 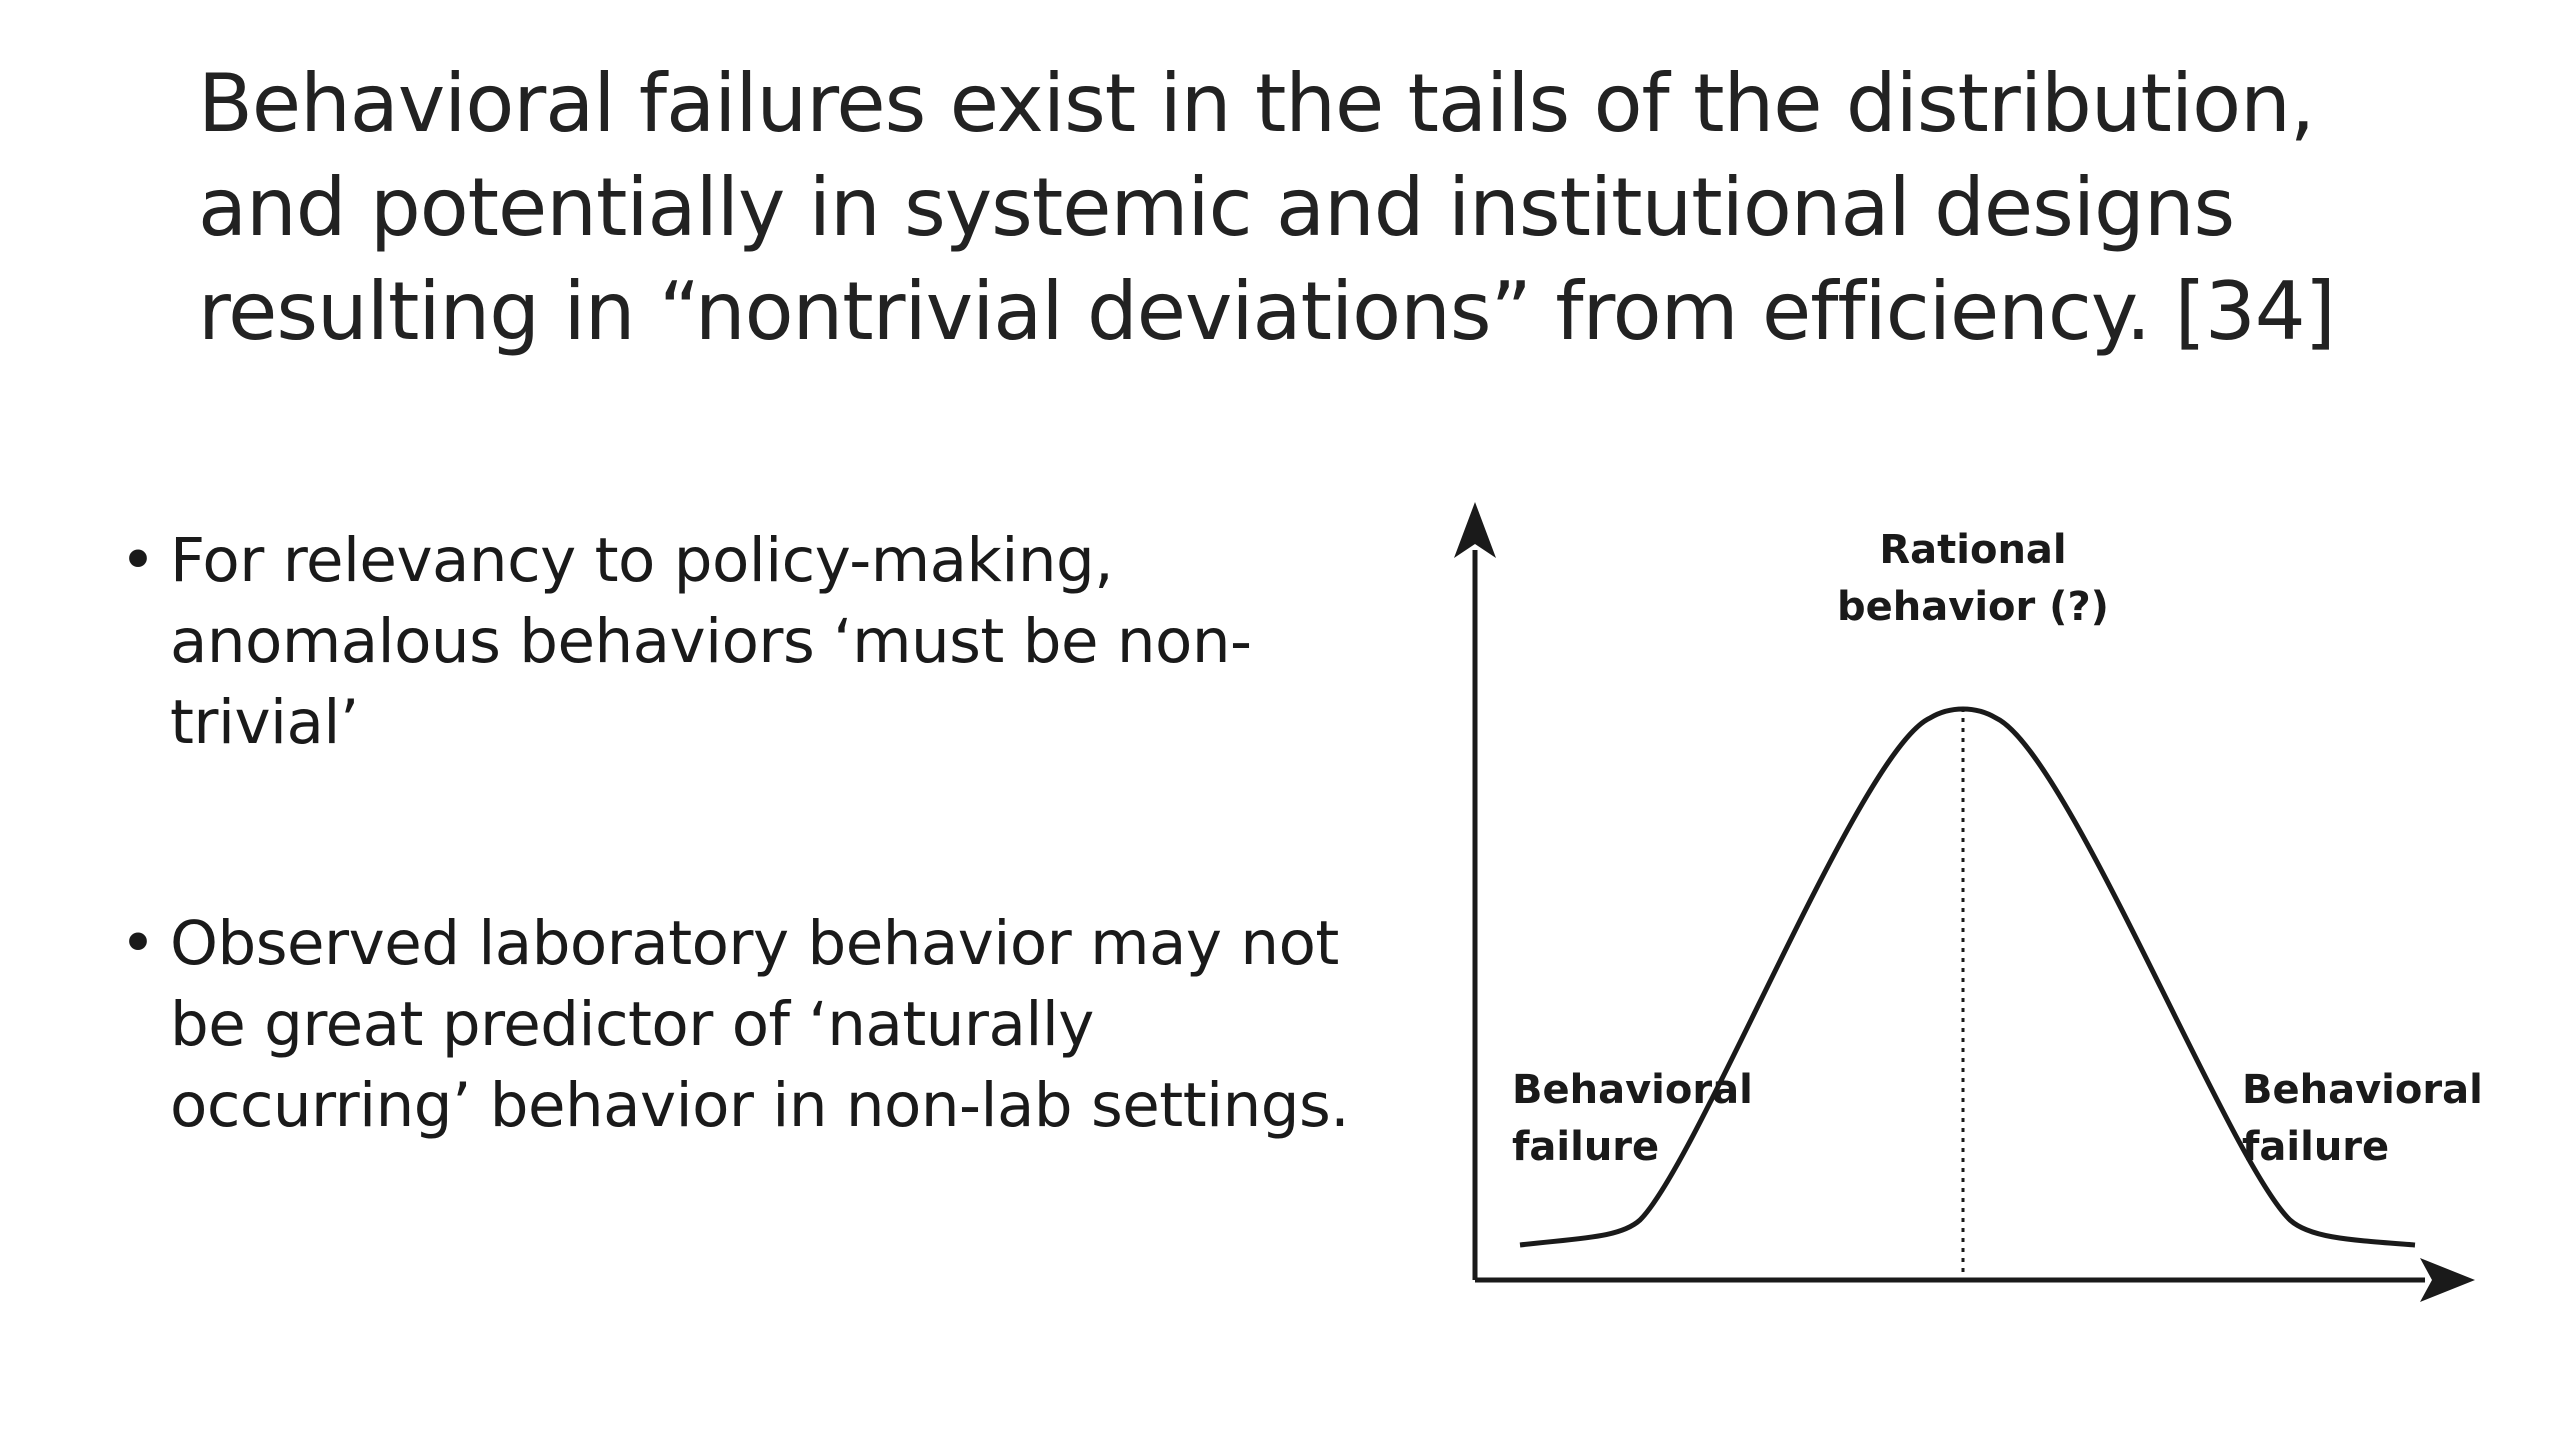 What do you see at coordinates (632, 1024) in the screenshot?
I see `bullet-text-line: be great predictor of ‘naturally` at bounding box center [632, 1024].